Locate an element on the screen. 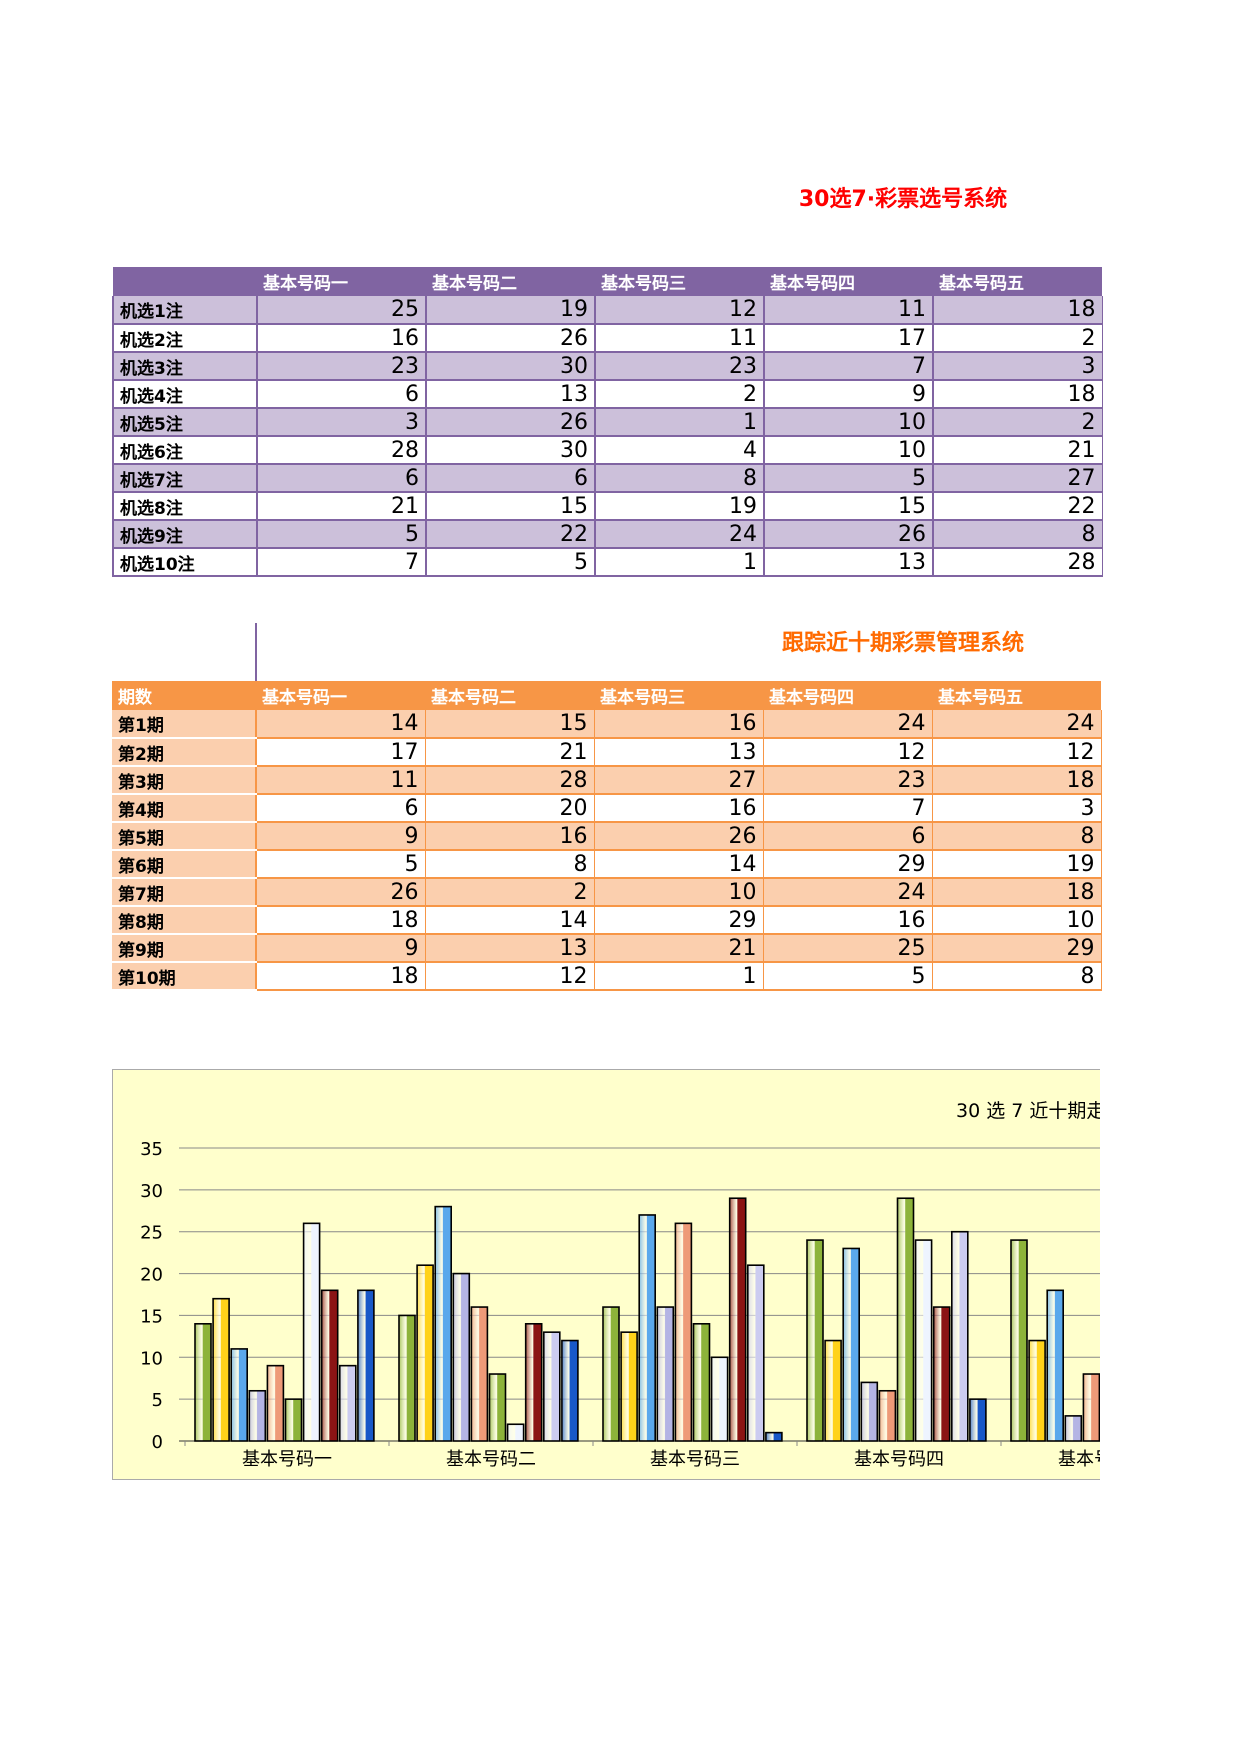  title-history-tracker: 跟踪近十期彩票管理系统 is located at coordinates (903, 643).